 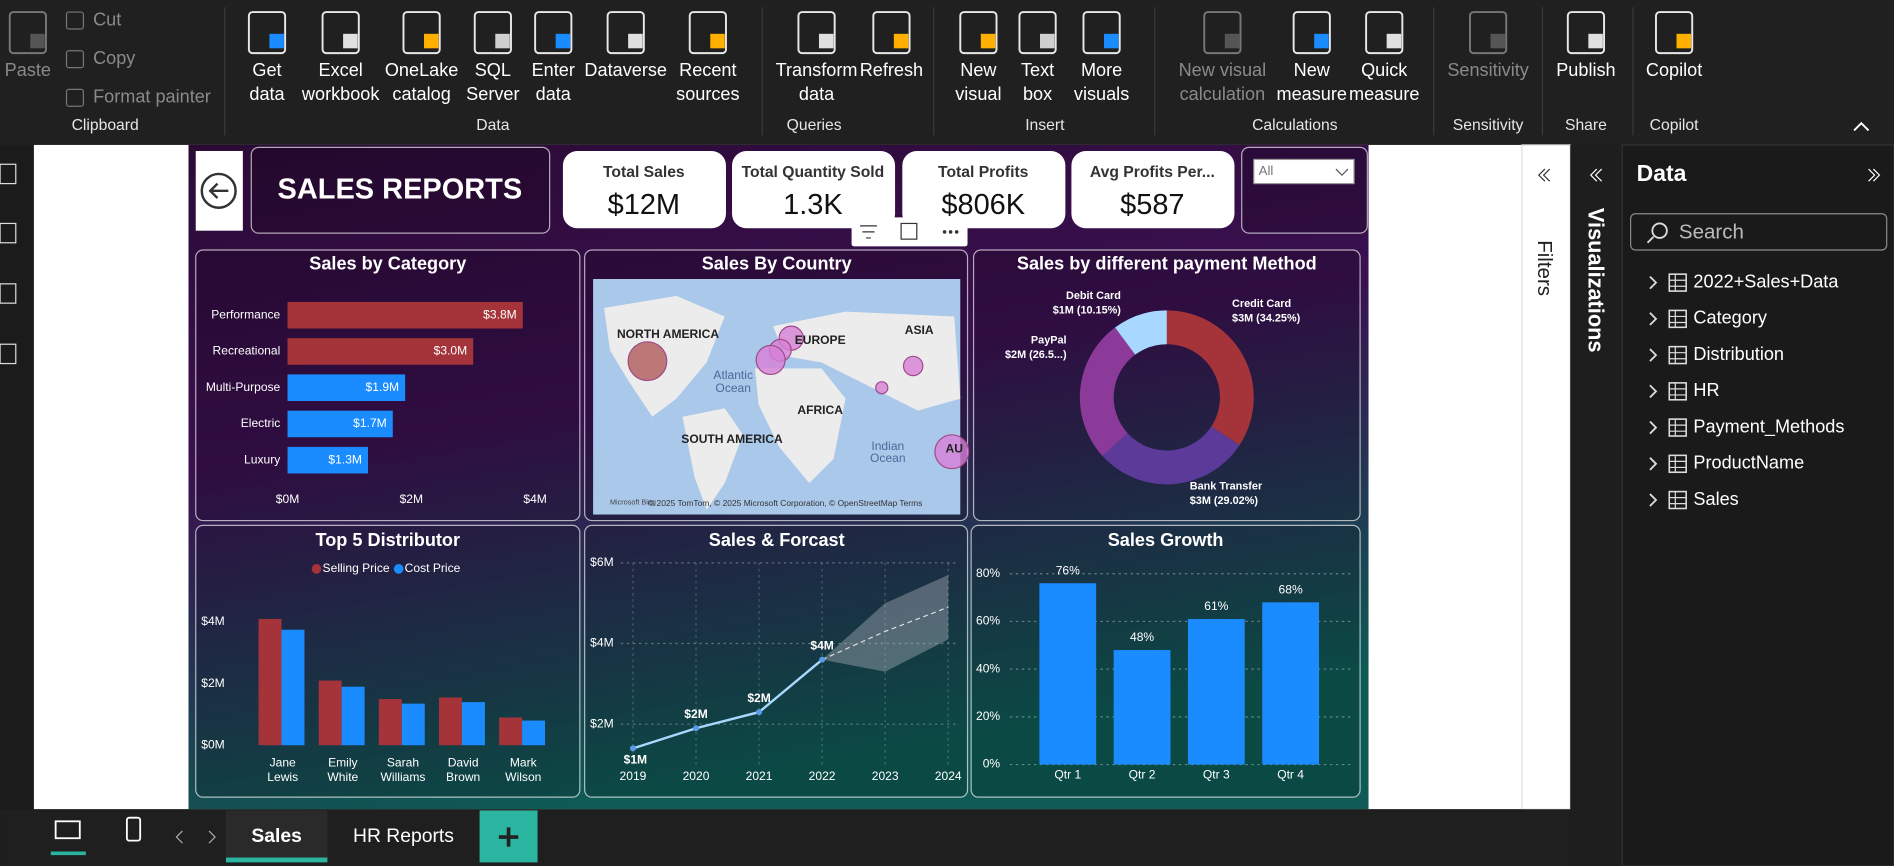 I want to click on visualizations-pane, so click(x=1596, y=505).